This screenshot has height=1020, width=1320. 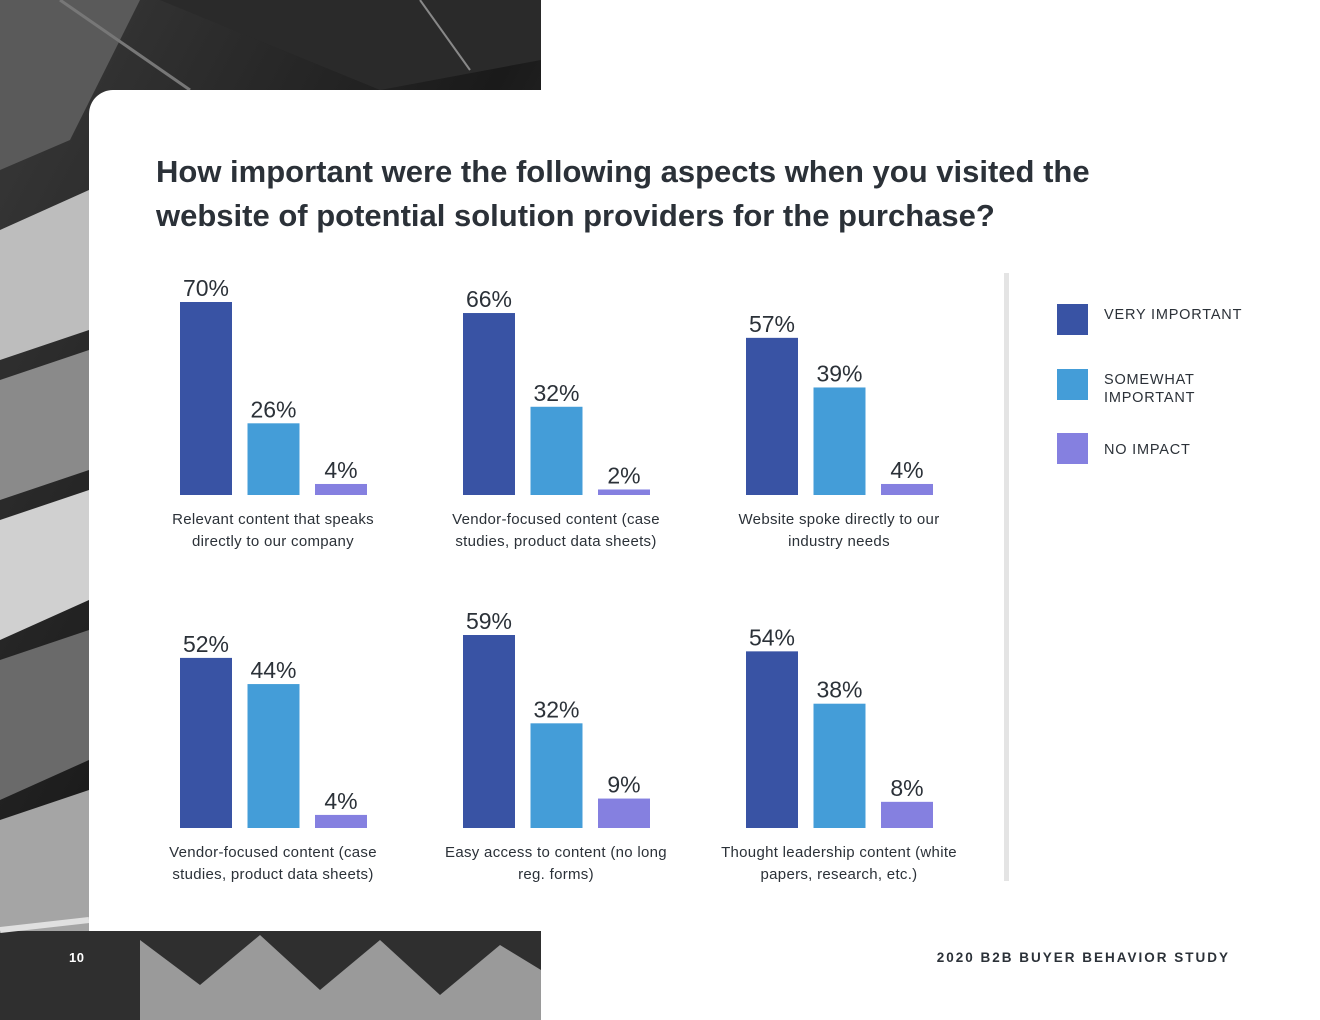 What do you see at coordinates (489, 404) in the screenshot?
I see `bar-chart2-very-important` at bounding box center [489, 404].